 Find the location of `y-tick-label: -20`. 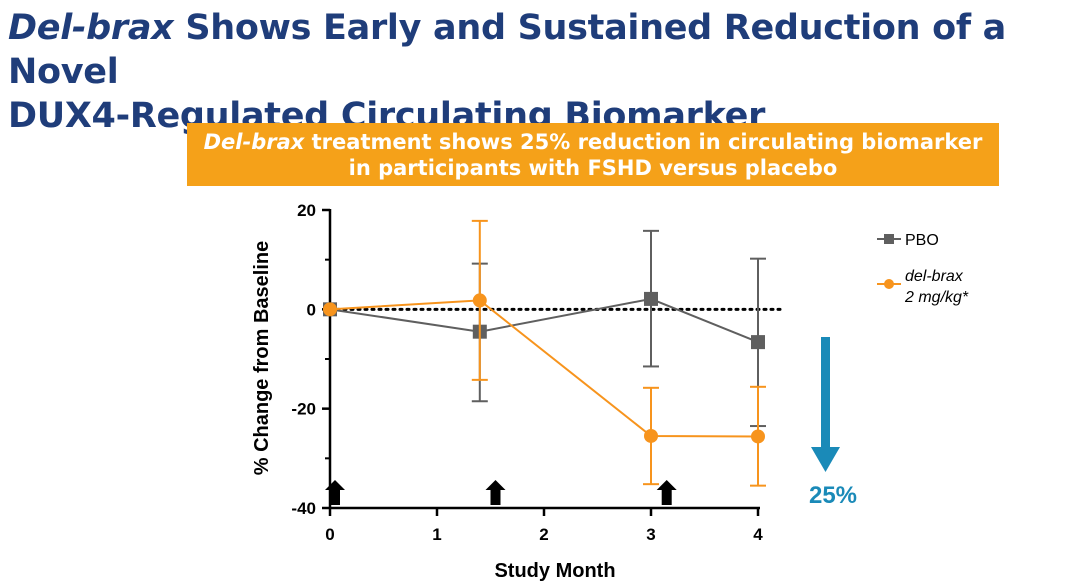

y-tick-label: -20 is located at coordinates (303, 409).